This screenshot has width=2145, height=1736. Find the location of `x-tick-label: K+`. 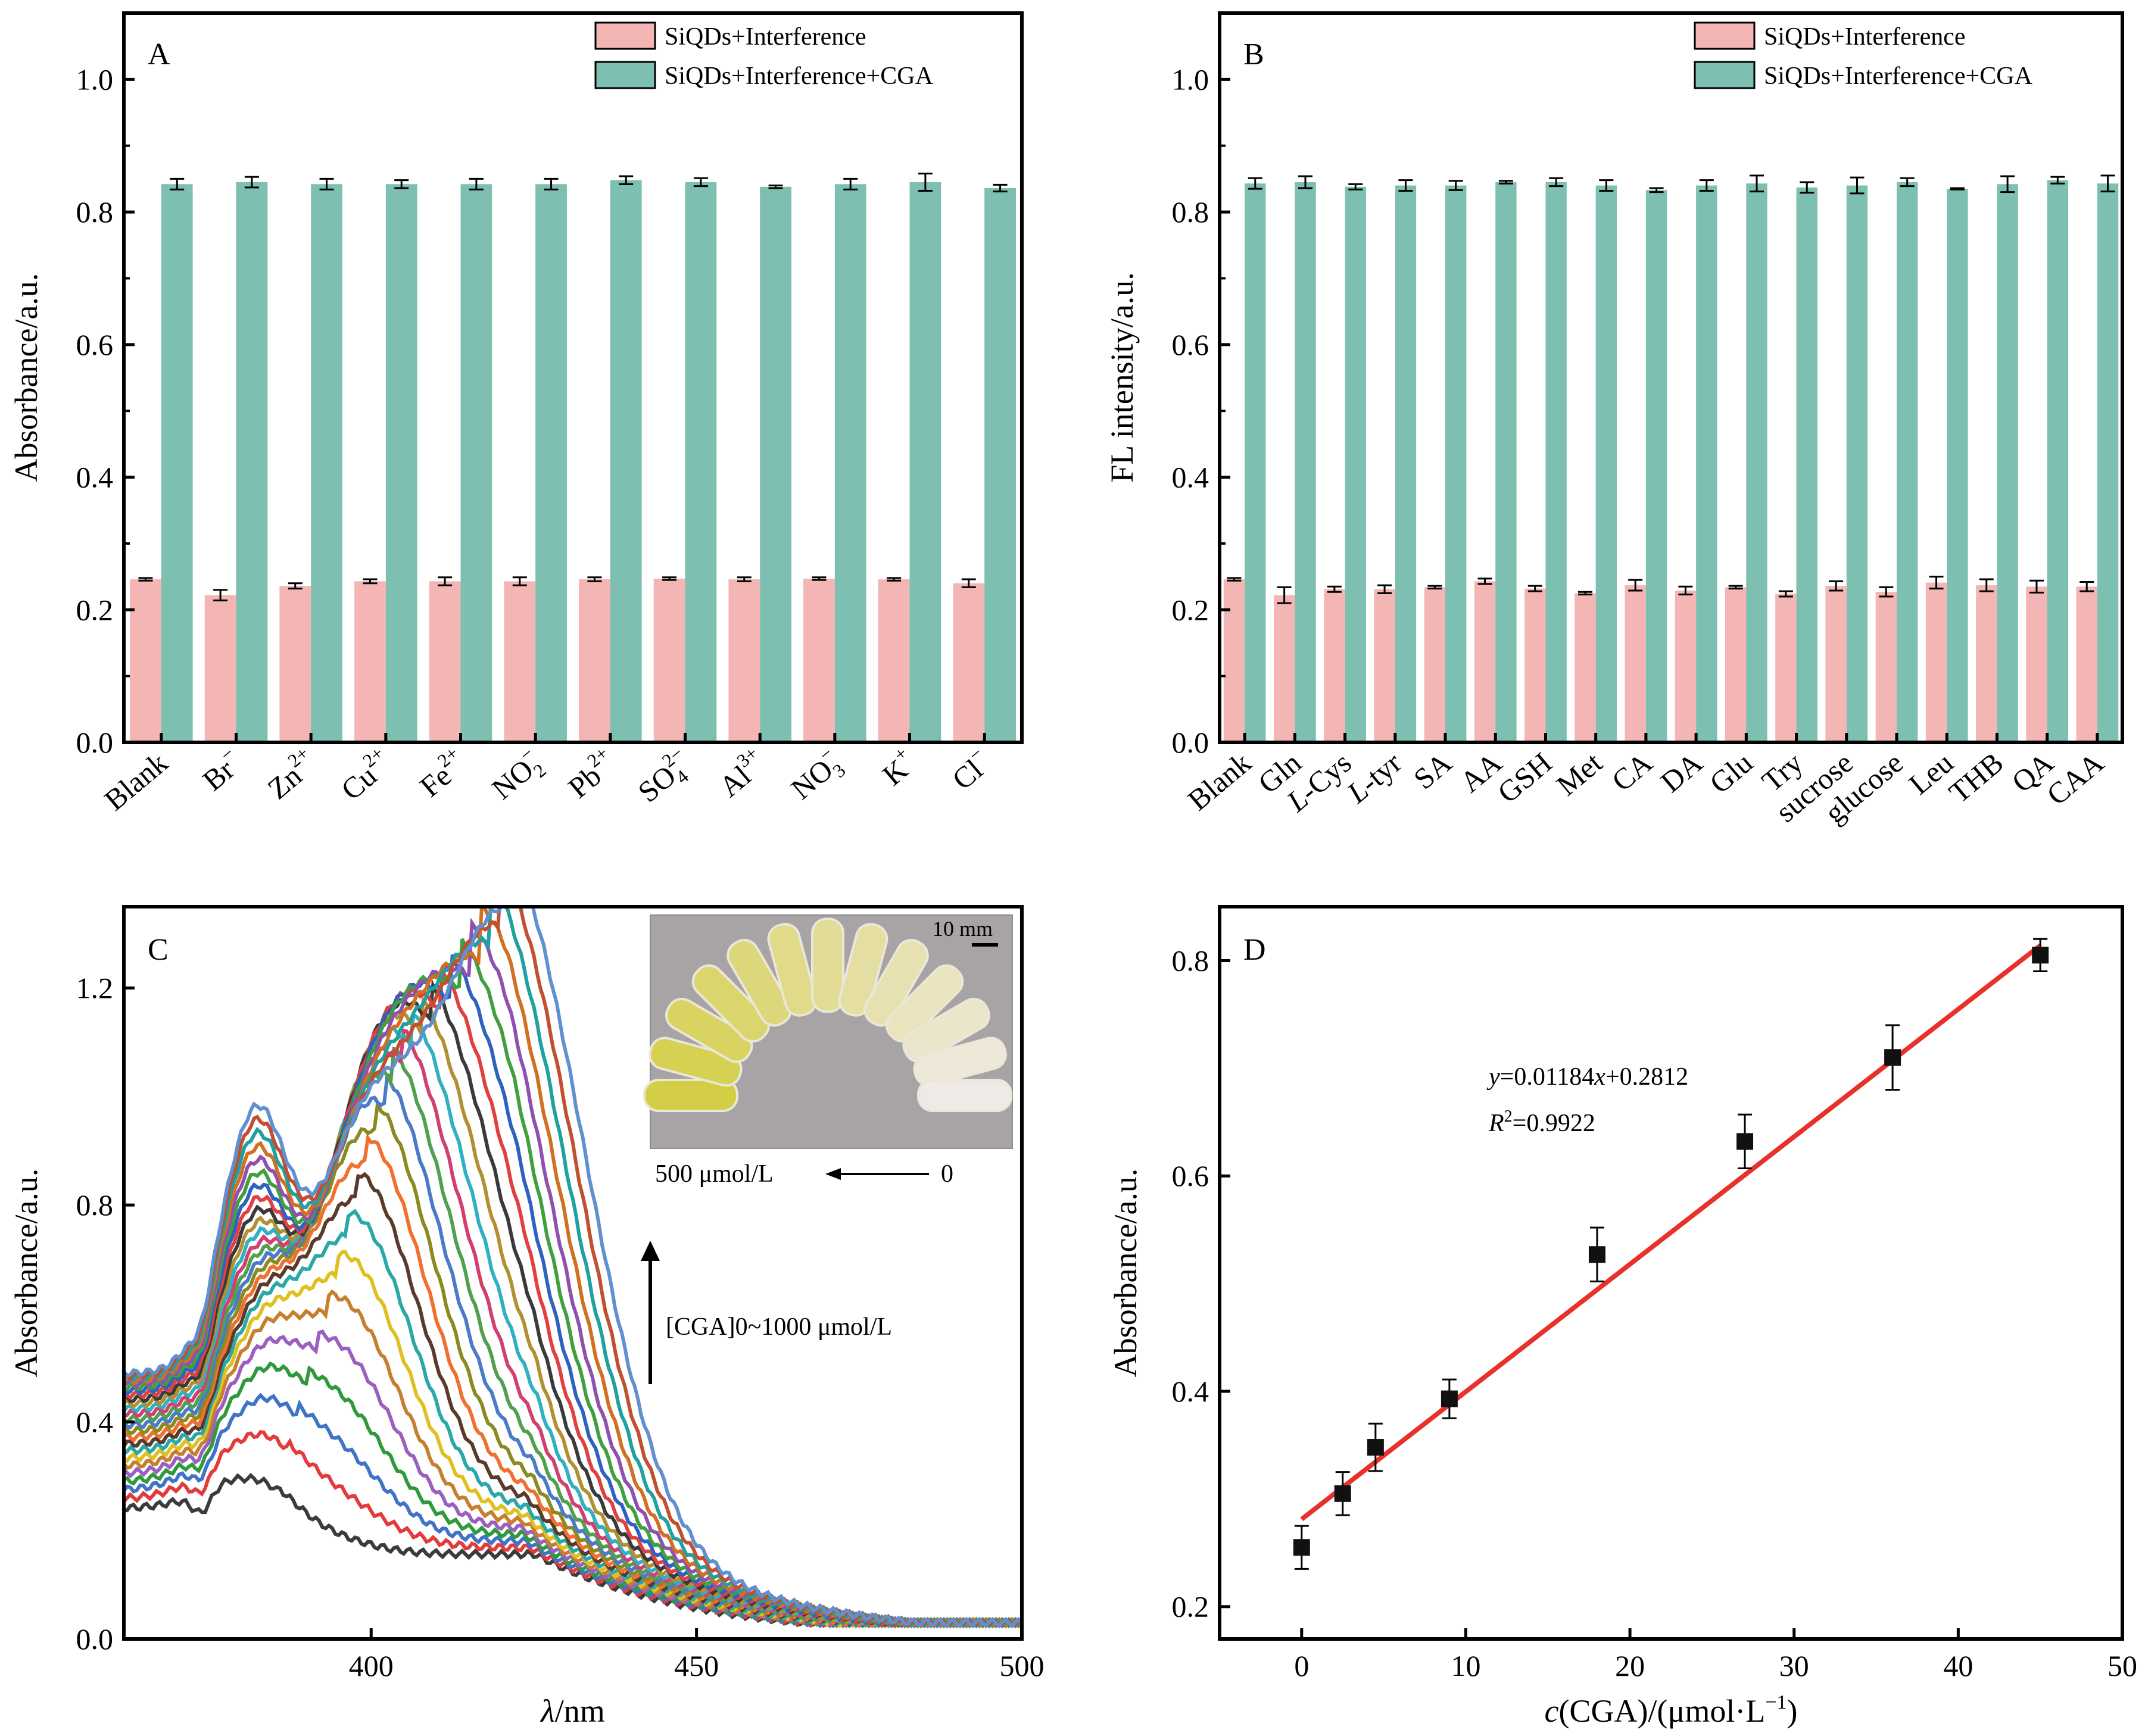

x-tick-label: K+ is located at coordinates (898, 767).